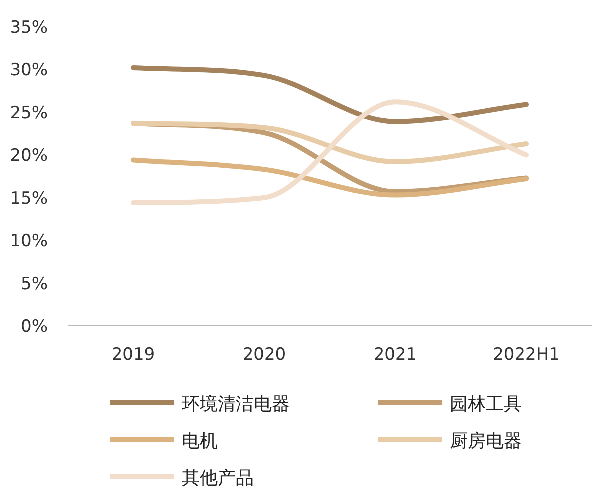 This screenshot has height=493, width=592. Describe the element at coordinates (29, 242) in the screenshot. I see `y-tick-label: 10%` at that location.